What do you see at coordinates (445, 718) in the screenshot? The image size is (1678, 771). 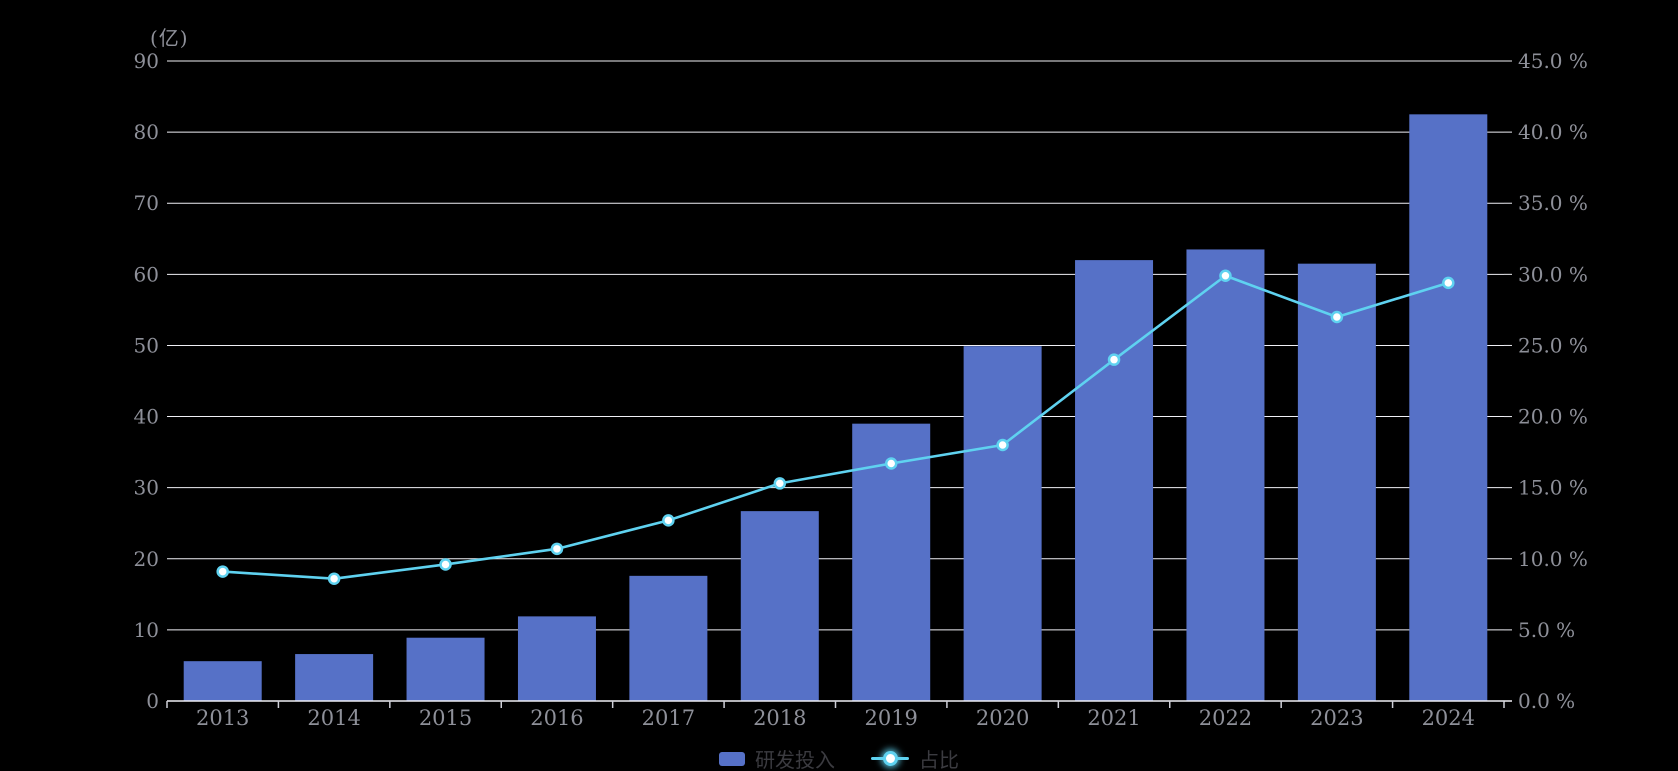 I see `x-axis-label-2015: 2015` at bounding box center [445, 718].